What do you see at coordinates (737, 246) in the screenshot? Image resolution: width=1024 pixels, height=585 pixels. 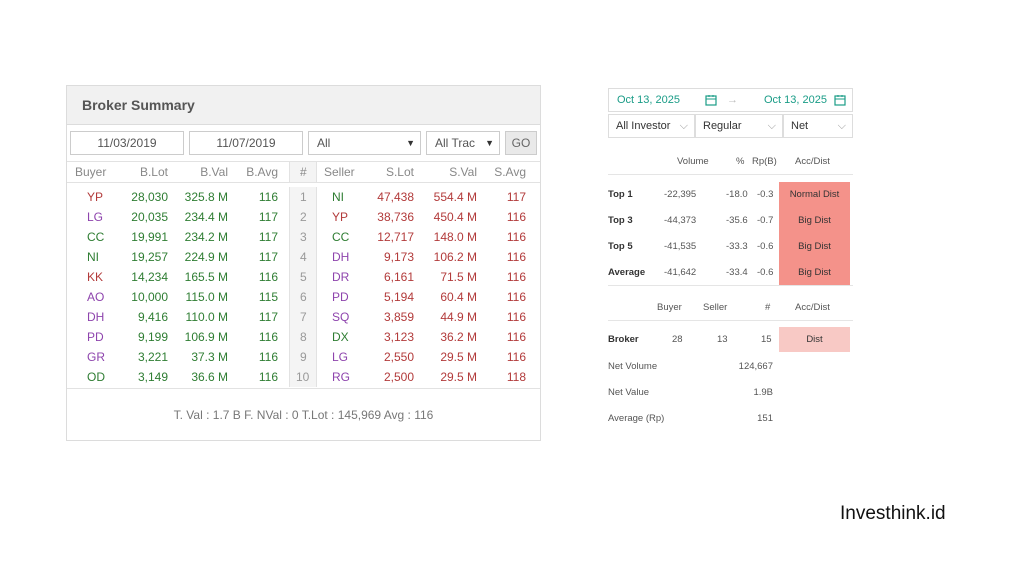 I see `row-pct: -33.3` at bounding box center [737, 246].